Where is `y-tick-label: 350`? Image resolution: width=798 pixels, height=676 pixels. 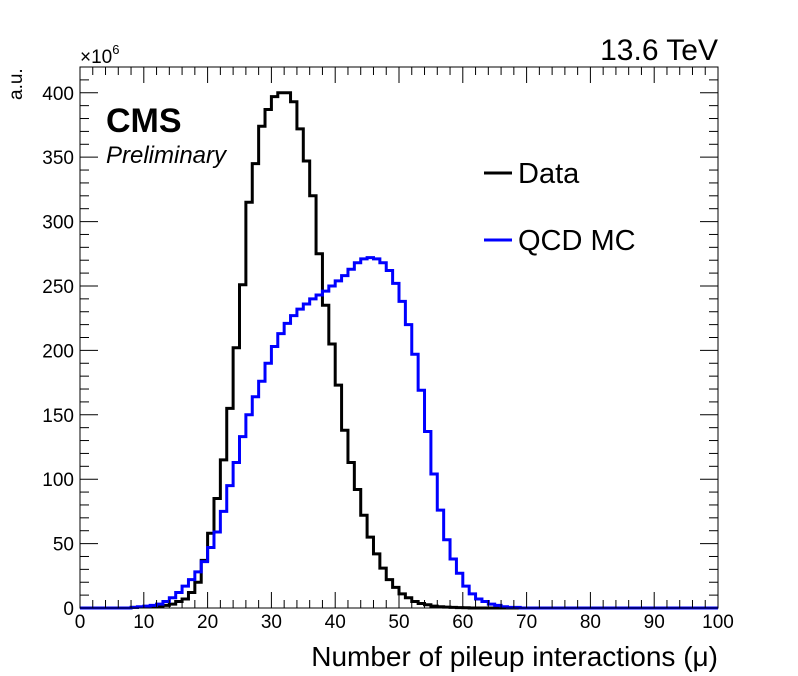 y-tick-label: 350 is located at coordinates (58, 158).